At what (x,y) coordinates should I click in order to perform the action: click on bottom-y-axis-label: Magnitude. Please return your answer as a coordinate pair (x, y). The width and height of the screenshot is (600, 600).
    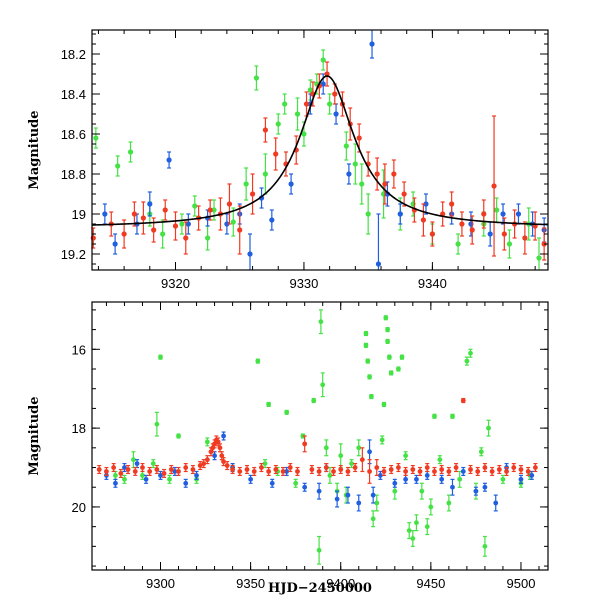
    Looking at the image, I should click on (34, 435).